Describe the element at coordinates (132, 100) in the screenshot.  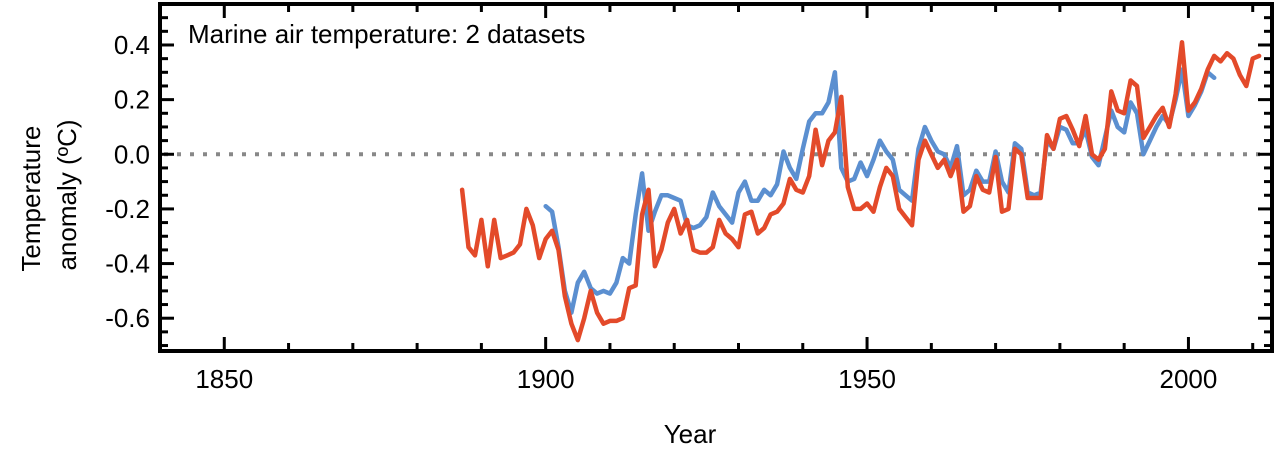
I see `y-tick-label-4: 0.2` at that location.